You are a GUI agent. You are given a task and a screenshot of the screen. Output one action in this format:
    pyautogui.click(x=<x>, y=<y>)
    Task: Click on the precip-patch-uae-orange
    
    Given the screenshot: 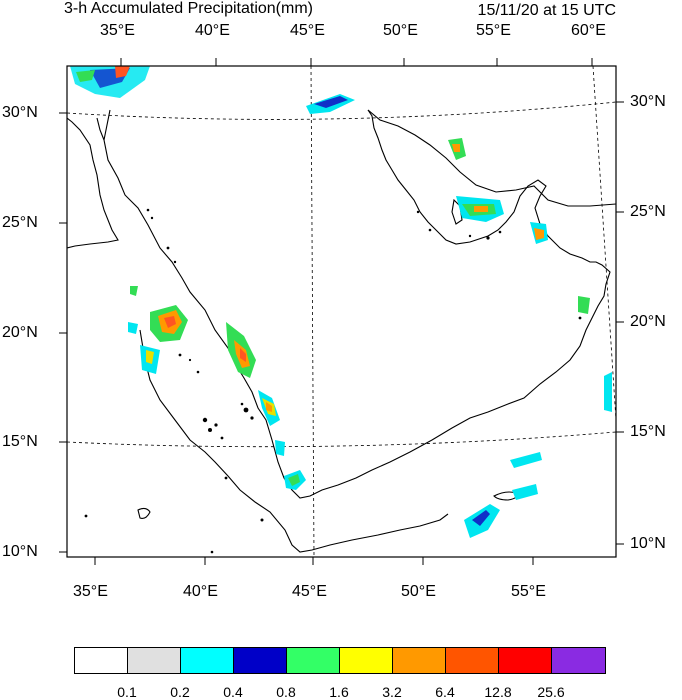 What is the action you would take?
    pyautogui.click(x=539, y=234)
    